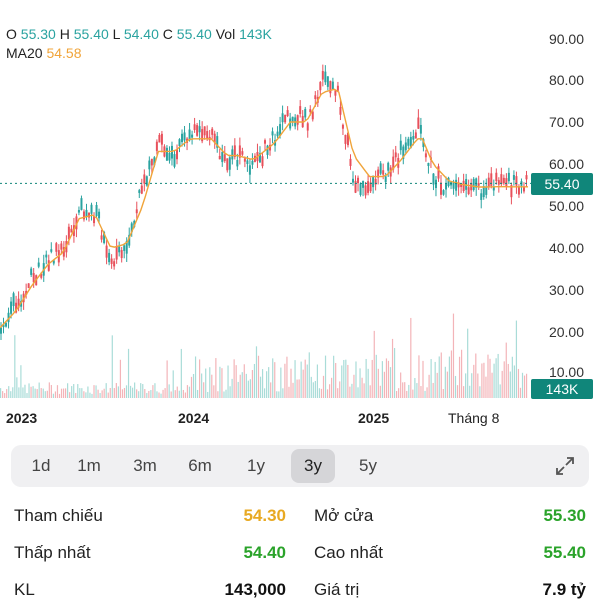 Image resolution: width=600 pixels, height=610 pixels. What do you see at coordinates (300, 521) in the screenshot?
I see `stats-row: Tham chiếu 54.30 Mở cửa 55.30` at bounding box center [300, 521].